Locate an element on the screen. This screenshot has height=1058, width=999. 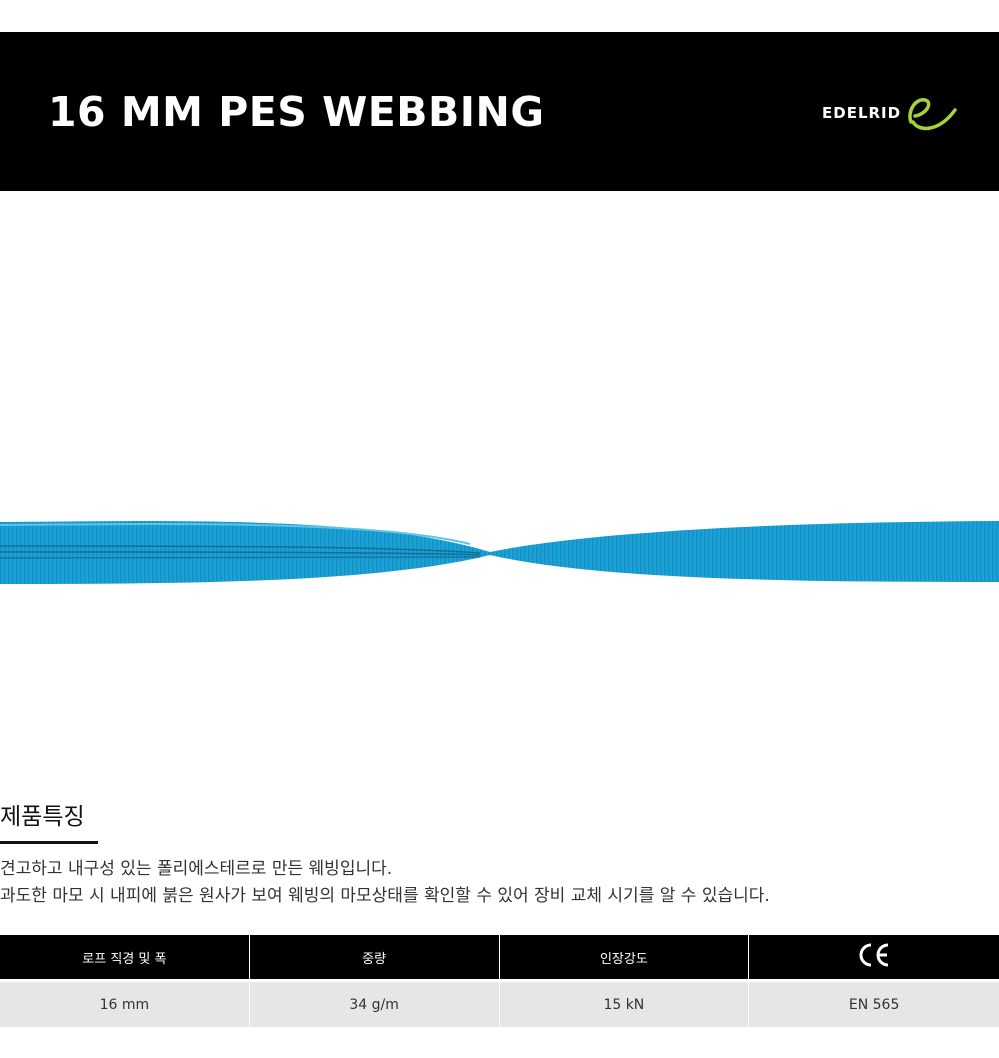
spec-header-weight: 중량 is located at coordinates (374, 957).